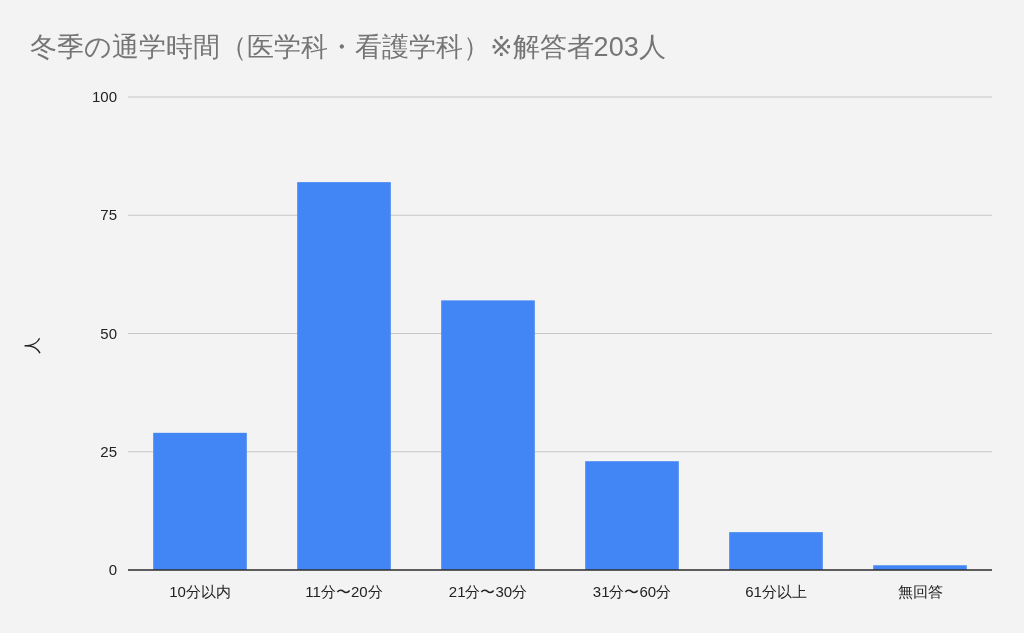 Image resolution: width=1024 pixels, height=633 pixels. Describe the element at coordinates (344, 591) in the screenshot. I see `x-tick-label: 11分〜20分` at that location.